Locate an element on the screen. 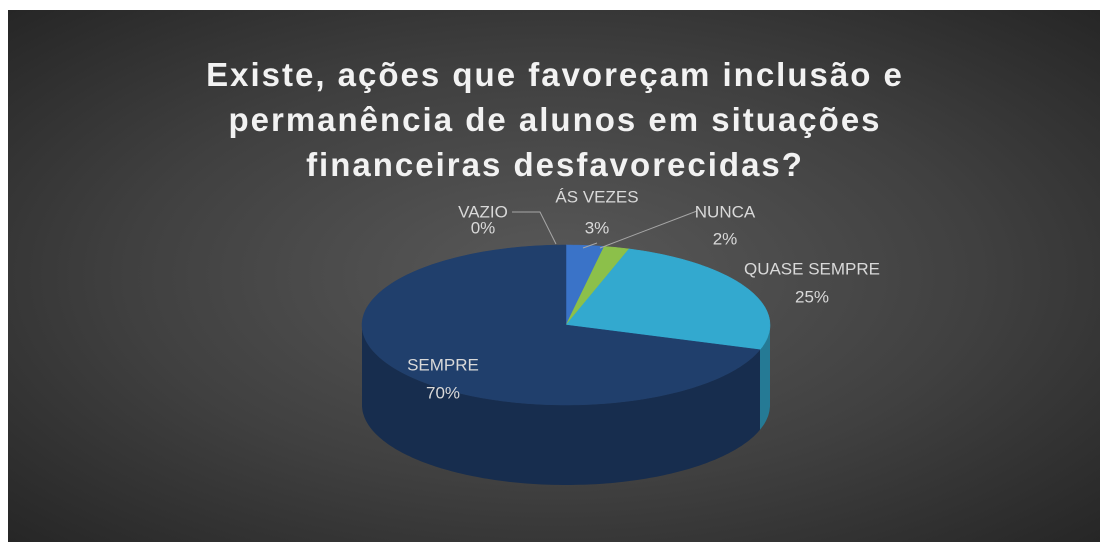  slice-value-label: 3% is located at coordinates (597, 227).